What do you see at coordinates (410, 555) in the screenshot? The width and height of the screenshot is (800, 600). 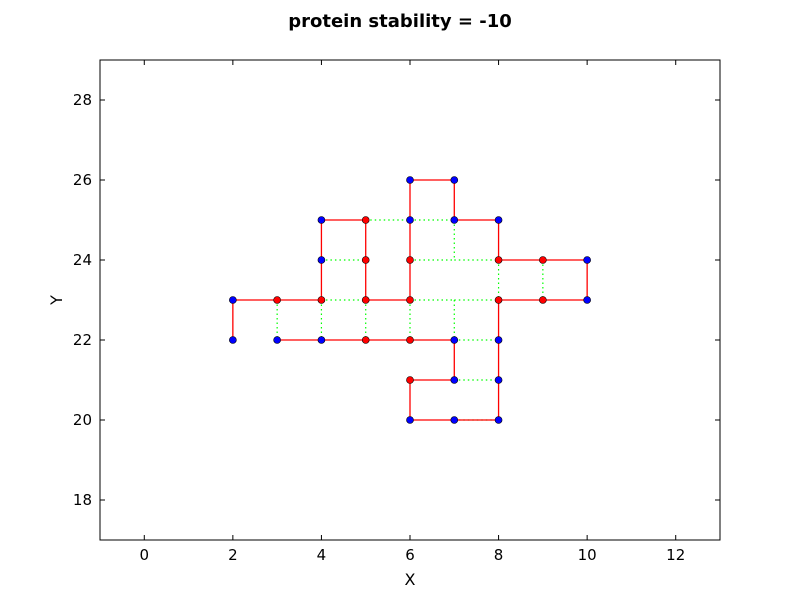 I see `x-tick-label: 6` at bounding box center [410, 555].